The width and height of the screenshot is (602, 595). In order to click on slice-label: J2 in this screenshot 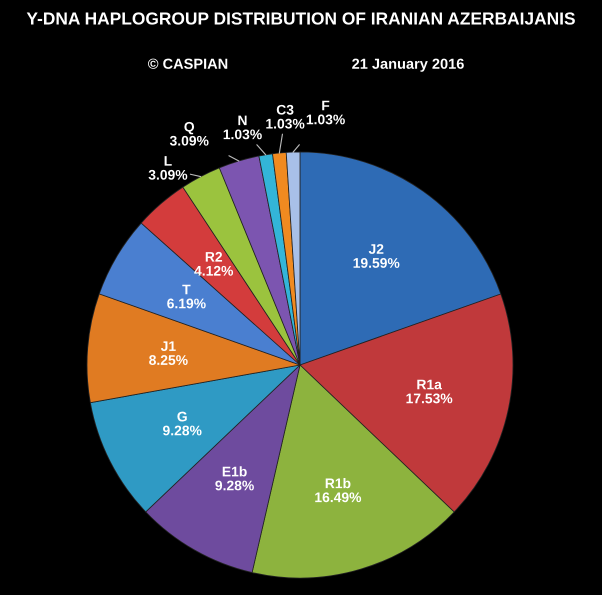, I will do `click(376, 249)`.